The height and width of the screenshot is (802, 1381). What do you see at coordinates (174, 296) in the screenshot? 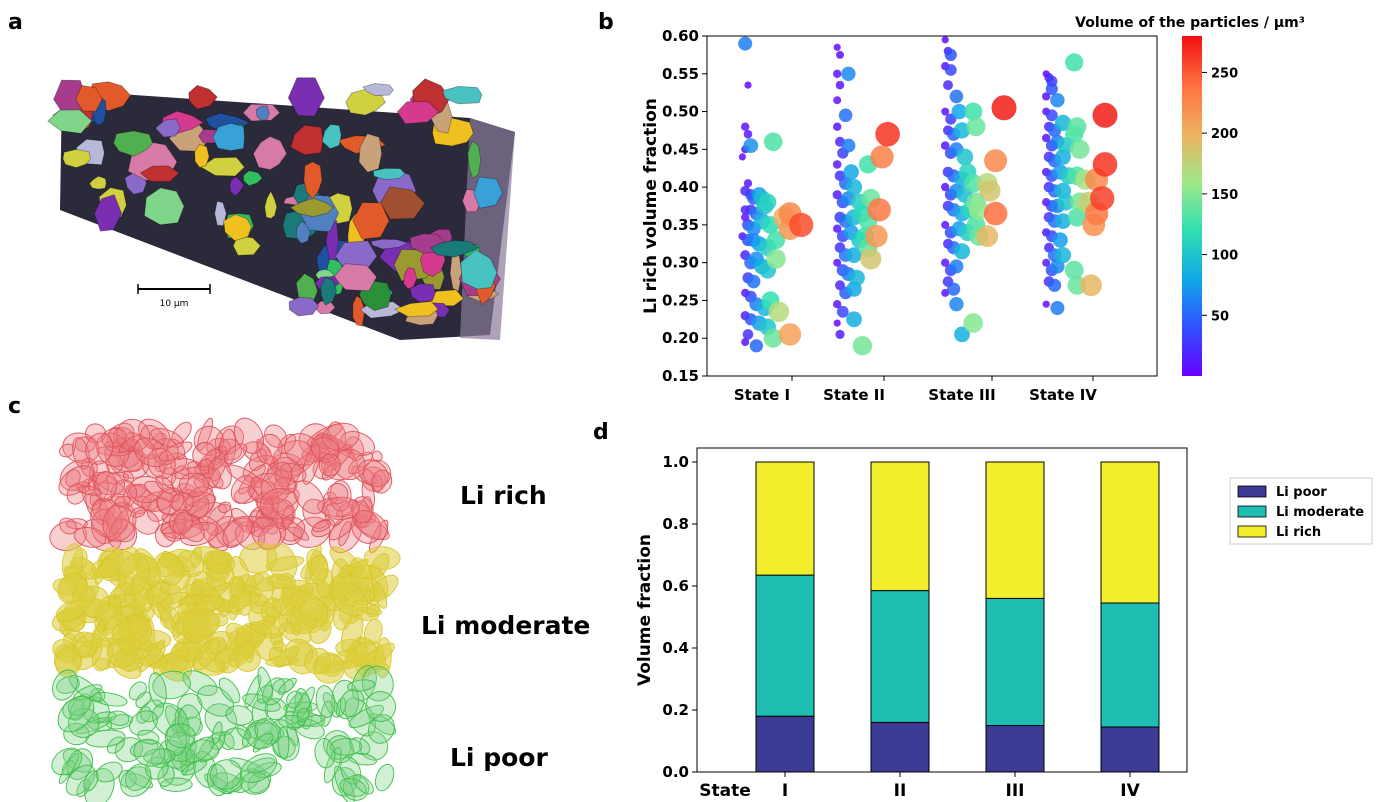
I see `scale-bar: 10 µm` at bounding box center [174, 296].